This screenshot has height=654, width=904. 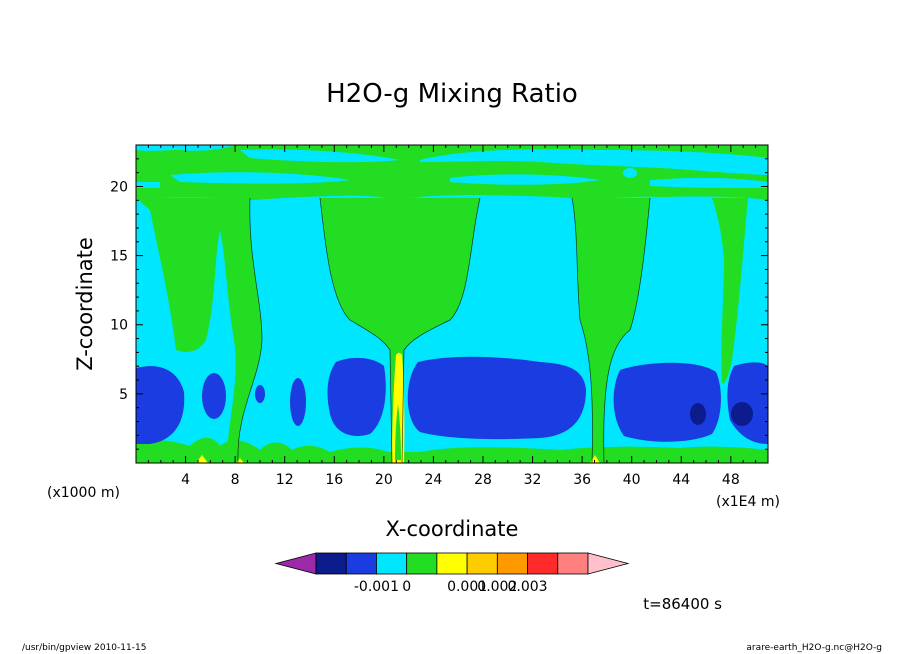 What do you see at coordinates (814, 648) in the screenshot?
I see `footer-right: arare-earth_H2O-g.nc@H2O-g` at bounding box center [814, 648].